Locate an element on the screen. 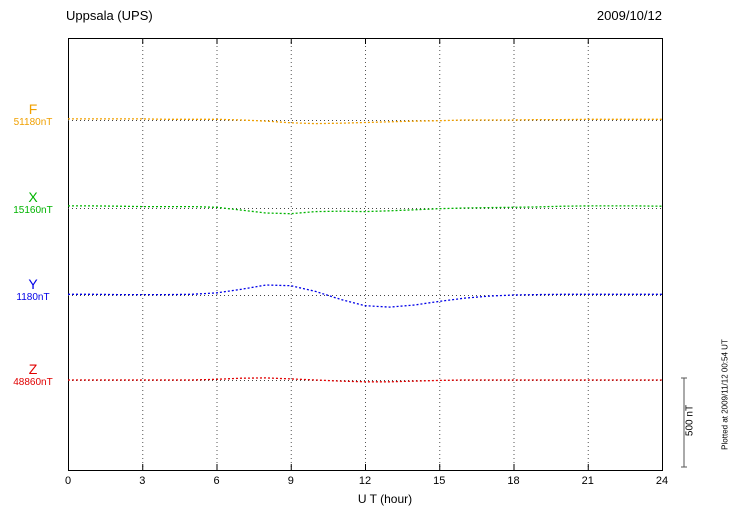  x-tick-label: 21 is located at coordinates (587, 481).